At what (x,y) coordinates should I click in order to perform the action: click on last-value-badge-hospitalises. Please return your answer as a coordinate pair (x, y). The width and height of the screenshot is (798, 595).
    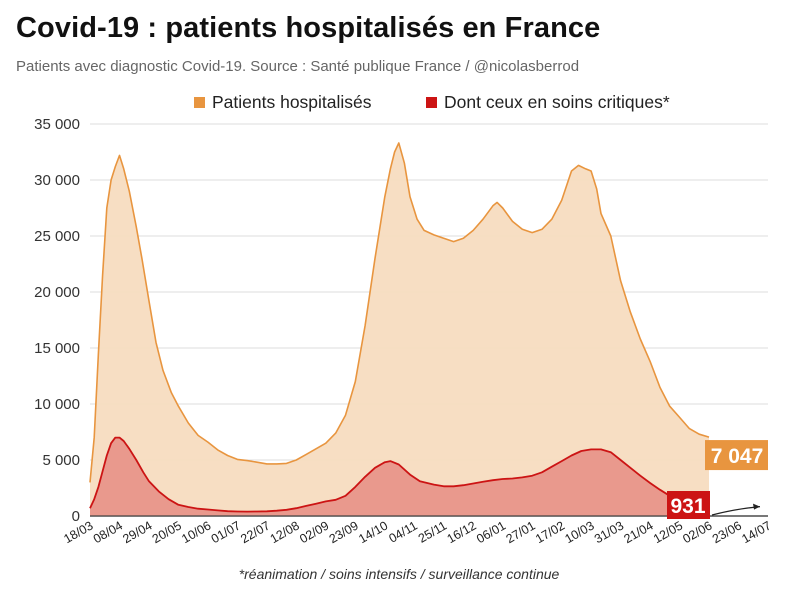
    Looking at the image, I should click on (736, 455).